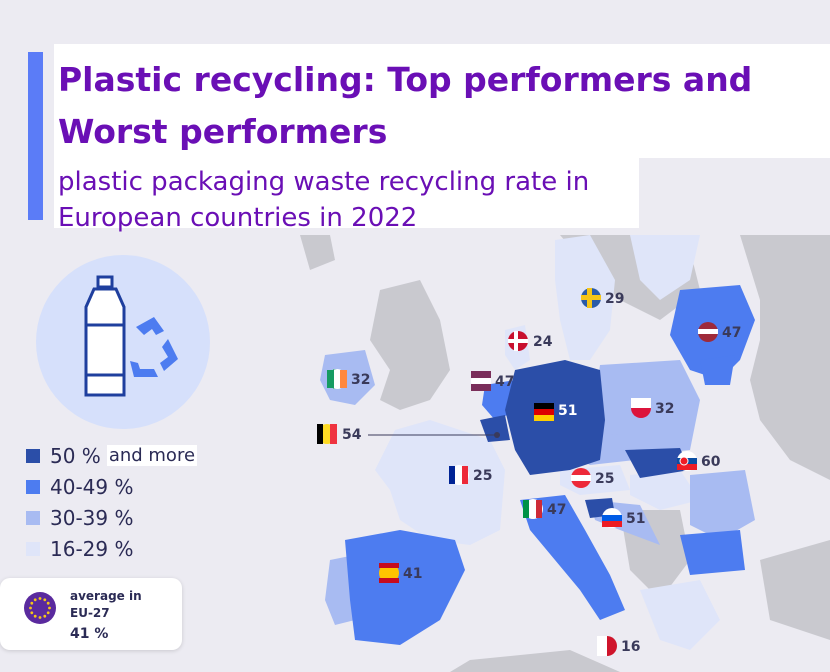  I want to click on ireland-shape, so click(347, 377).